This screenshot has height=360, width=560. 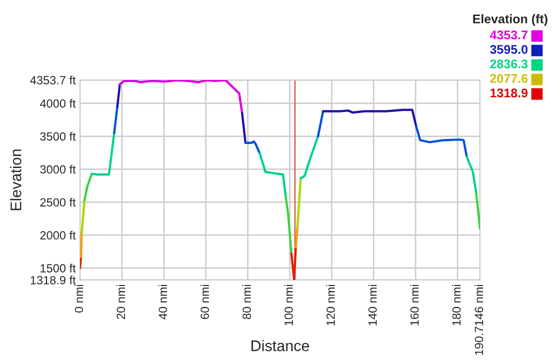 I want to click on y-tick-label: 1318.9 ft, so click(x=53, y=280).